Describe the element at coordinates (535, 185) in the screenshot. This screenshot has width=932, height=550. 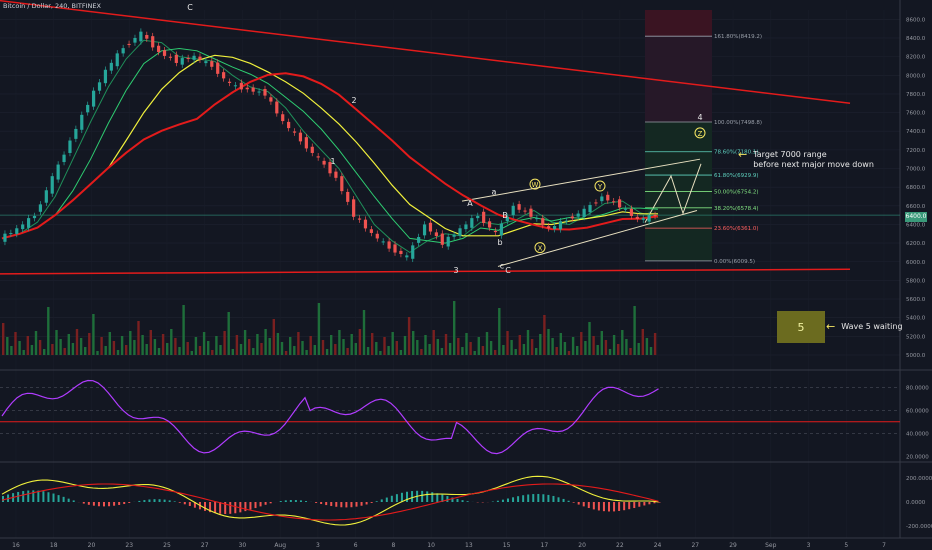
I see `wave-label: W` at that location.